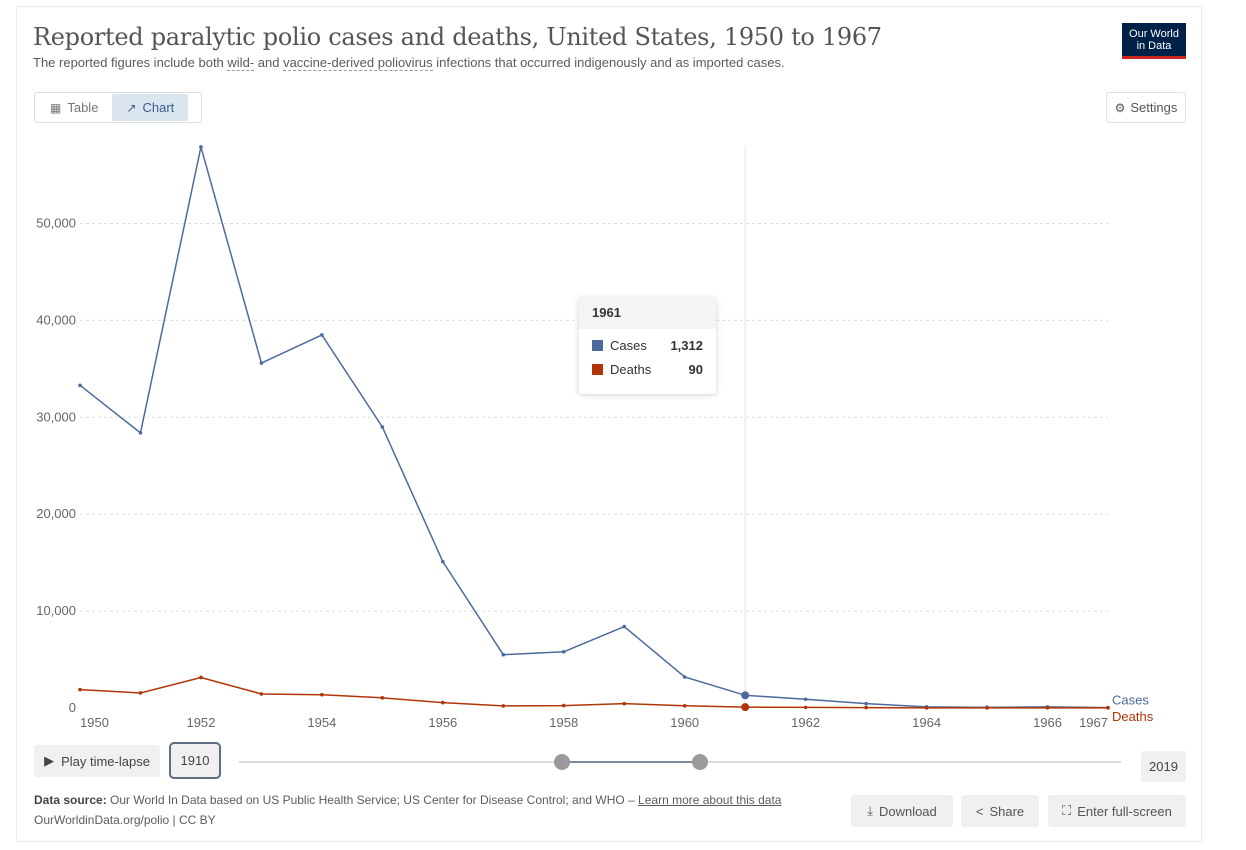 The height and width of the screenshot is (850, 1246). I want to click on x-tick-label: 1966, so click(1047, 722).